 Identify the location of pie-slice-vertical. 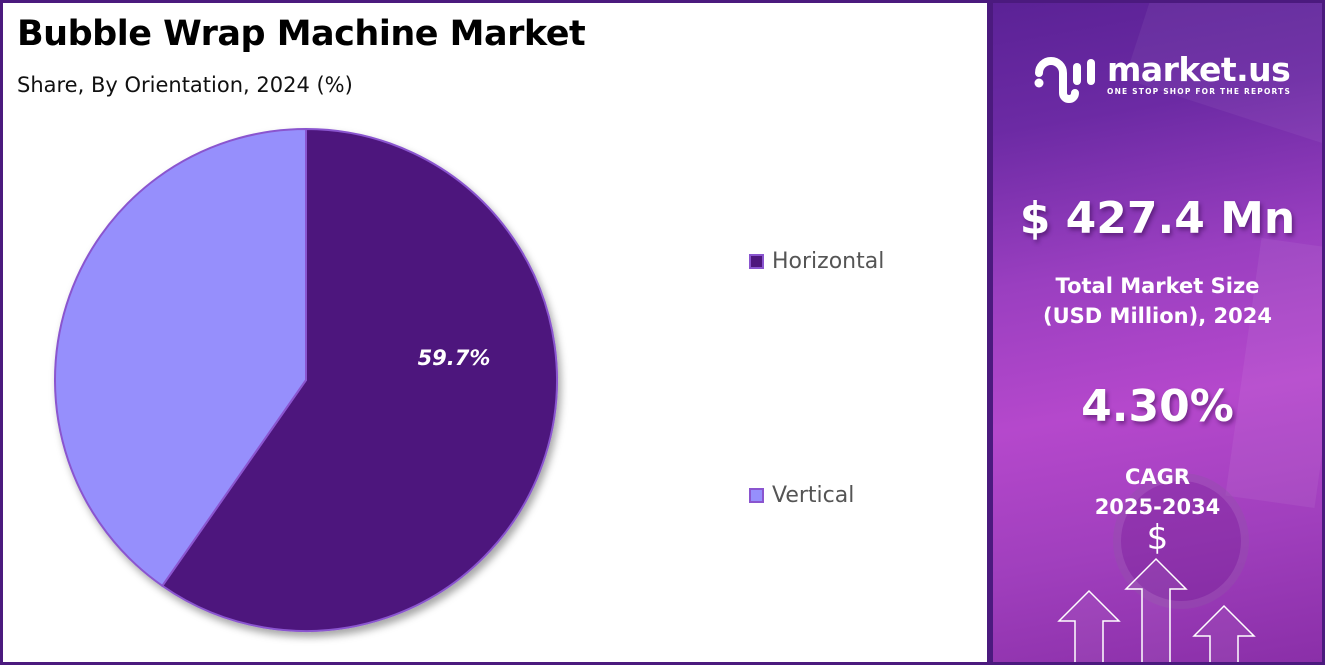
(180, 357).